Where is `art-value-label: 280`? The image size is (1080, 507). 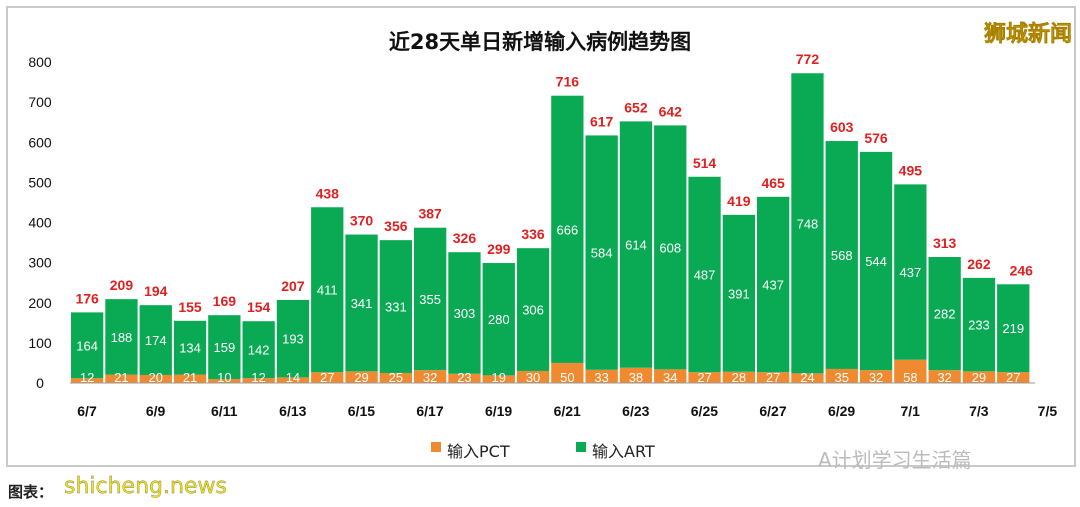 art-value-label: 280 is located at coordinates (499, 319).